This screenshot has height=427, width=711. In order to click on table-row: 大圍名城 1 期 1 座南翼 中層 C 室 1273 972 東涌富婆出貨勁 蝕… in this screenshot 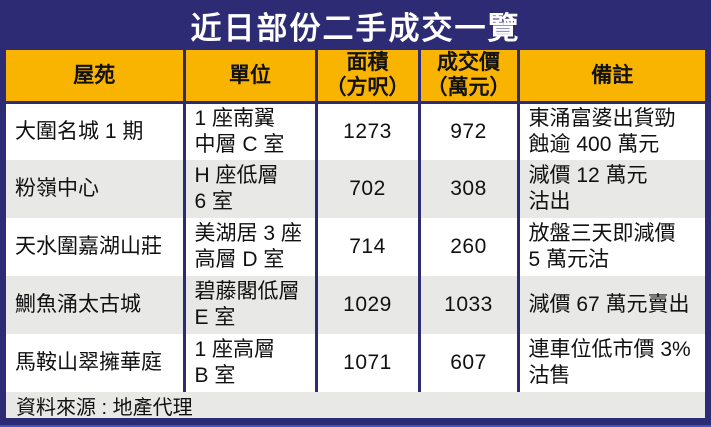, I will do `click(355, 131)`.